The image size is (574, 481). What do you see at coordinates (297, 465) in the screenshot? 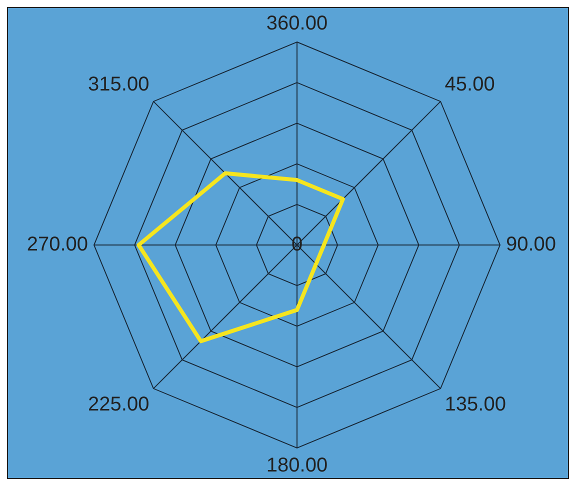
I see `spoke-label: 180.00` at bounding box center [297, 465].